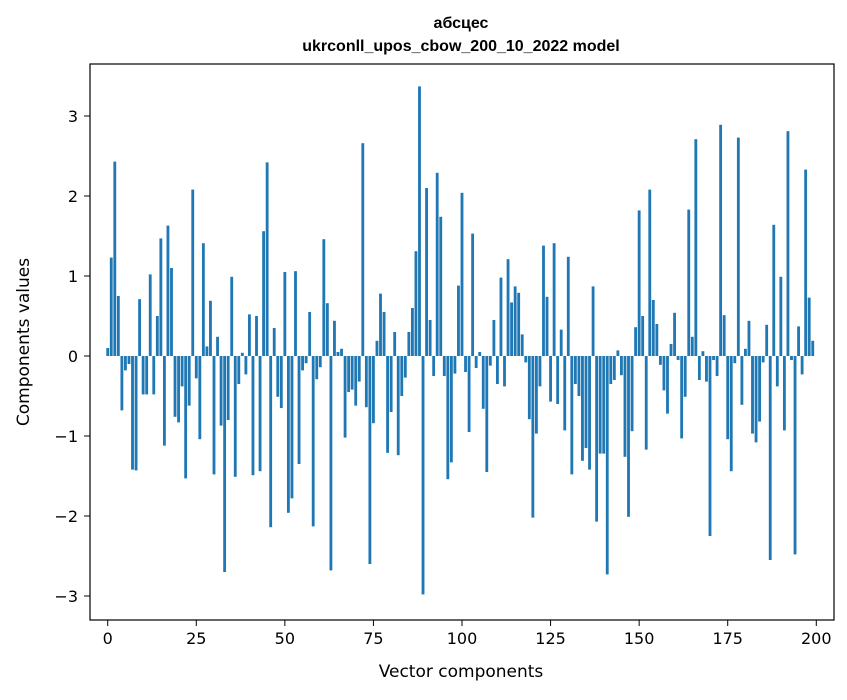 This screenshot has height=700, width=847. Describe the element at coordinates (816, 638) in the screenshot. I see `x-tick-label: 200` at that location.